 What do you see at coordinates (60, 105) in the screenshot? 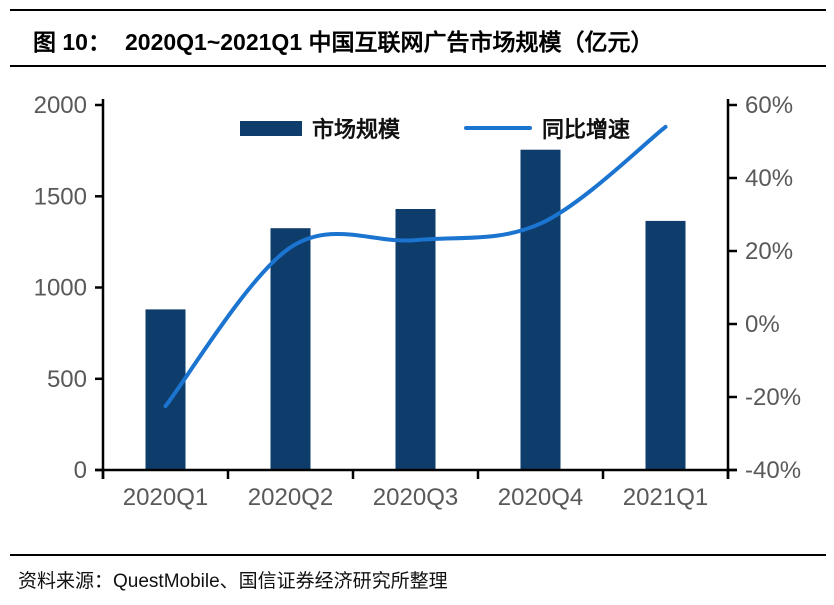
I see `left-tick-label: 2000` at bounding box center [60, 105].